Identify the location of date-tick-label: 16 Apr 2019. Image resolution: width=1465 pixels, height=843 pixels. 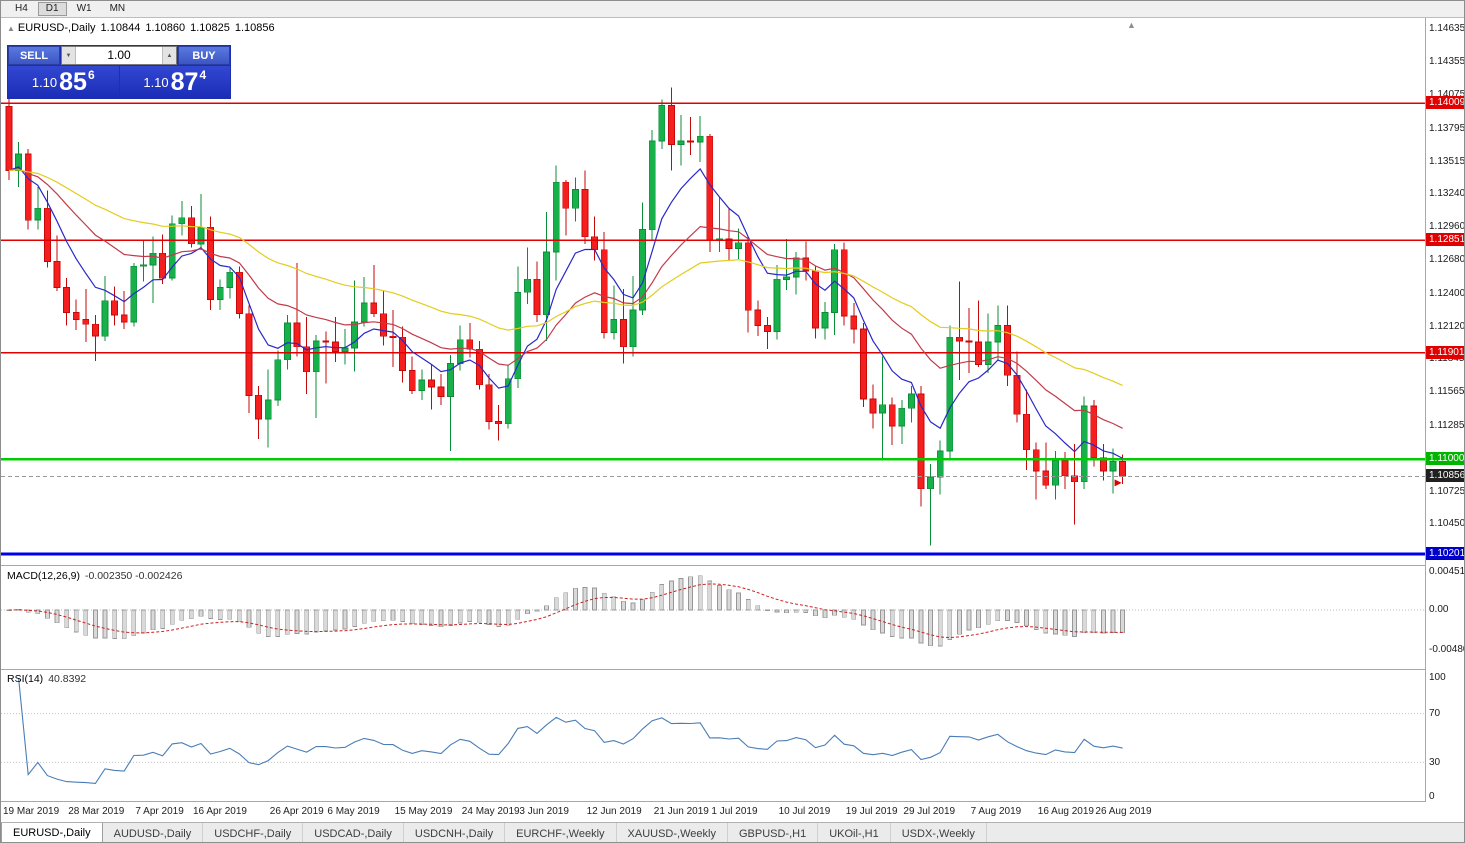
(220, 811).